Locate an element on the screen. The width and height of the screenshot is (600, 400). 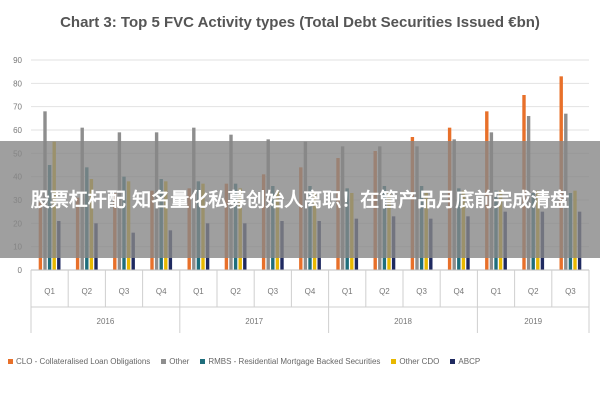
banner-text: 股票杠杆配 知名量化私募创始人离职！在管产品月底前完成清盘 is located at coordinates (300, 199).